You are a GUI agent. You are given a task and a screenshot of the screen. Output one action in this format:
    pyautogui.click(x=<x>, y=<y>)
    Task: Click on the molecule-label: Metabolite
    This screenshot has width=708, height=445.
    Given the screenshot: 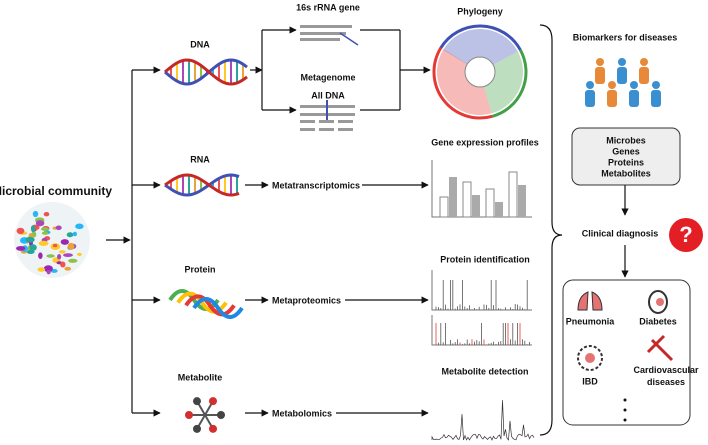 What is the action you would take?
    pyautogui.click(x=200, y=377)
    